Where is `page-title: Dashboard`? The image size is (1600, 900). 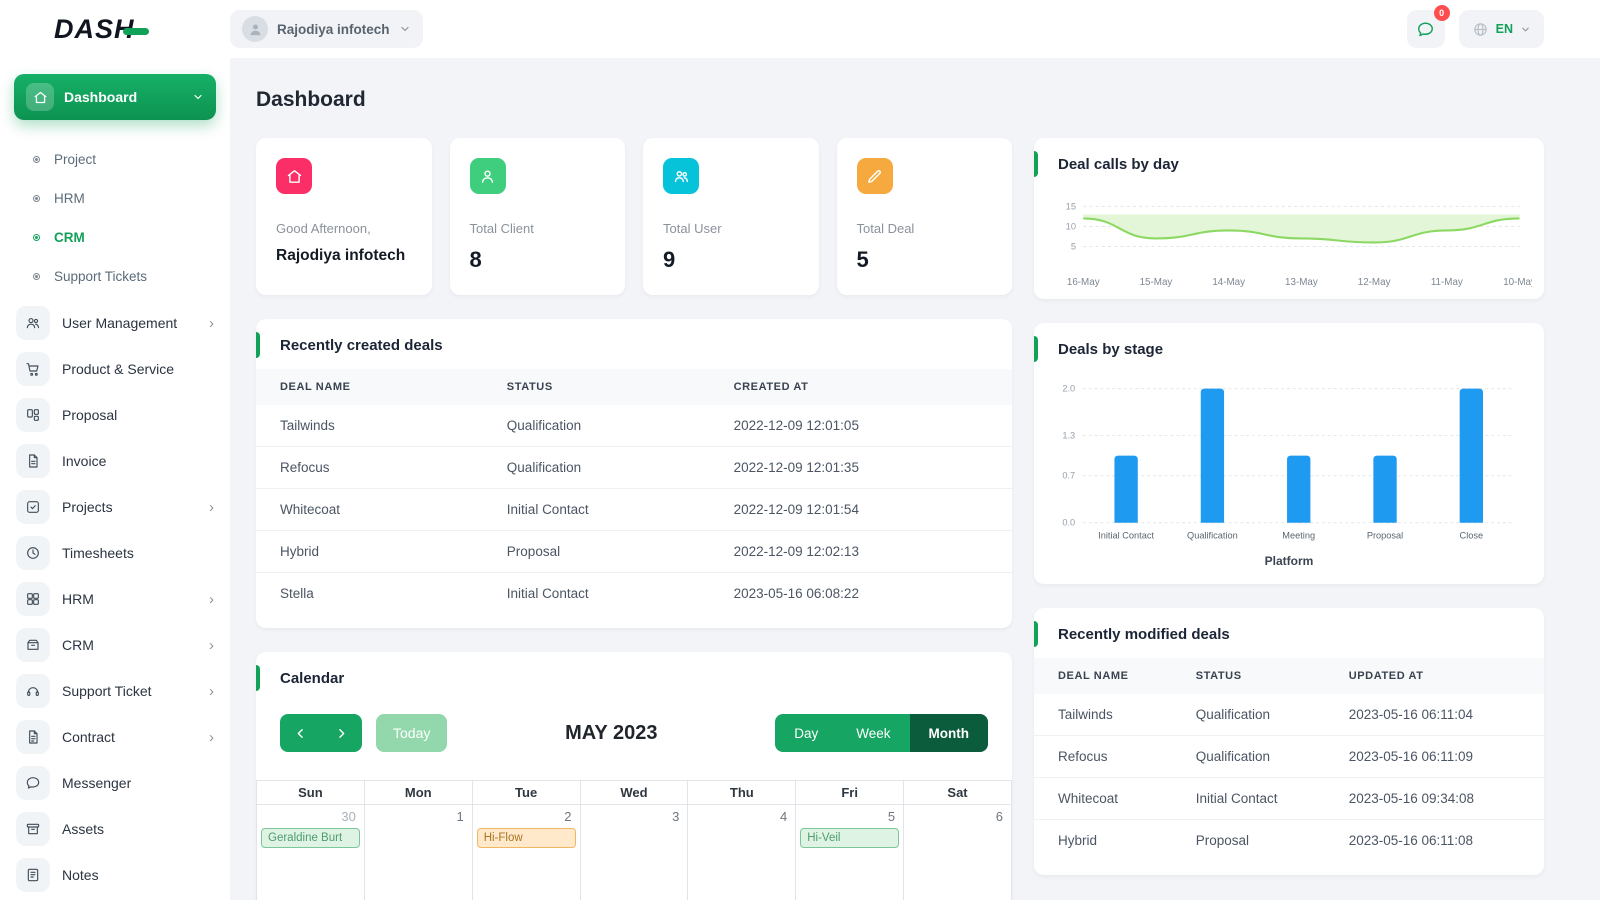
page-title: Dashboard is located at coordinates (311, 99).